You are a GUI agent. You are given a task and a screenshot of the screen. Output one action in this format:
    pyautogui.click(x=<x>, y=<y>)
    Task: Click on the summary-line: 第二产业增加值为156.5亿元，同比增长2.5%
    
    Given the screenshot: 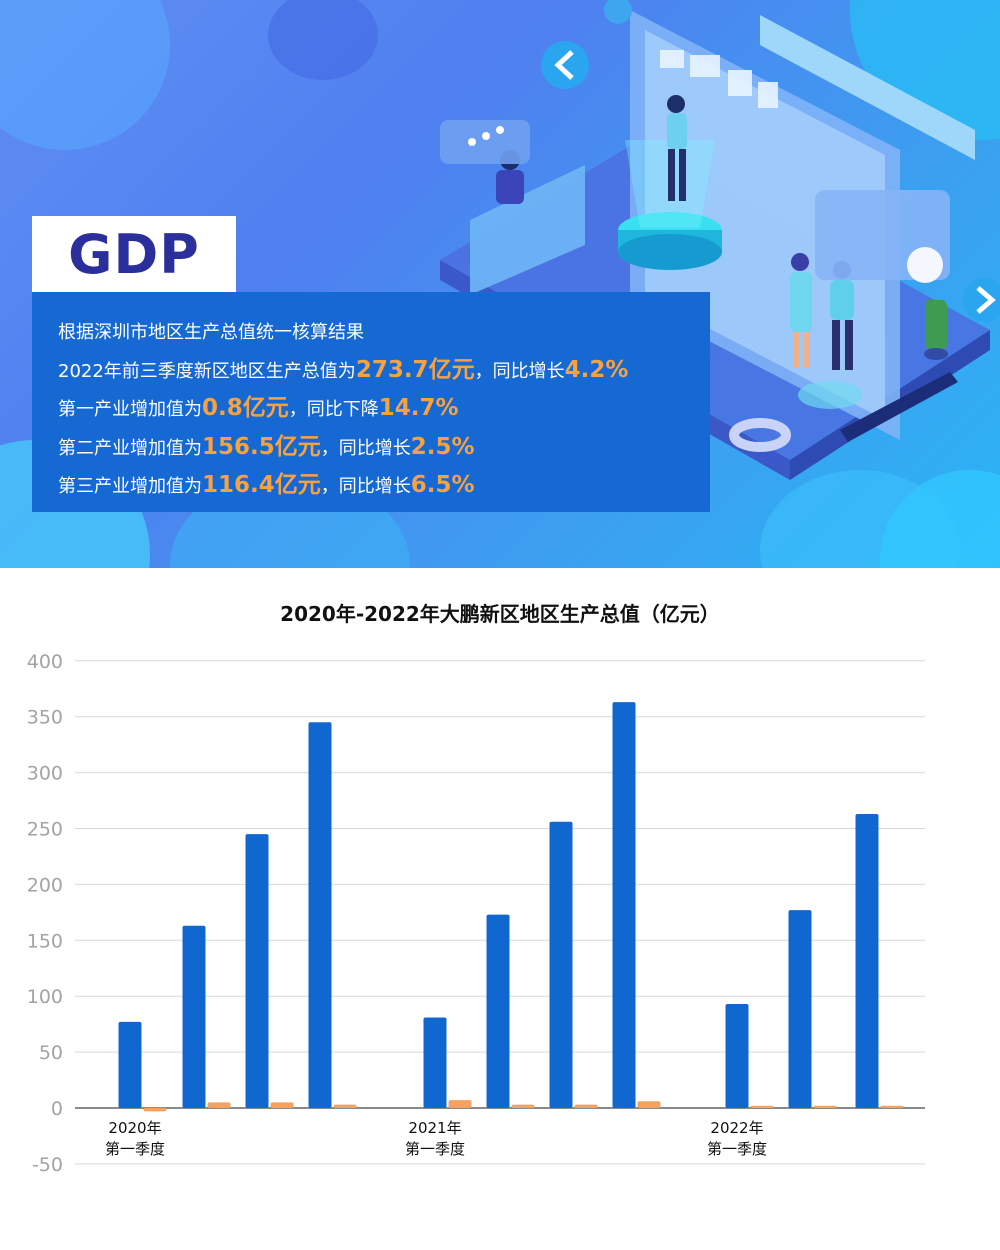 What is the action you would take?
    pyautogui.click(x=384, y=448)
    